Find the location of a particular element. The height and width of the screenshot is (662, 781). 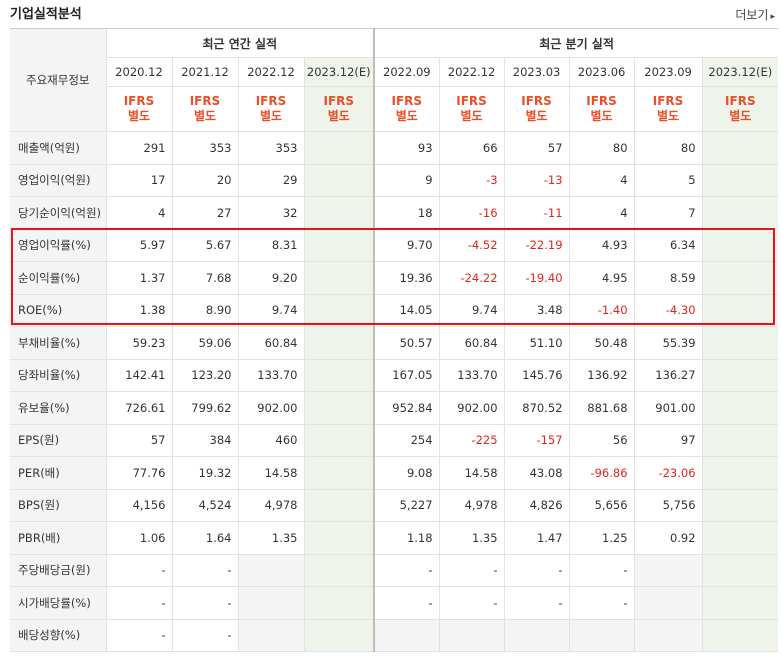

value-cell: 4.95 is located at coordinates (601, 278).